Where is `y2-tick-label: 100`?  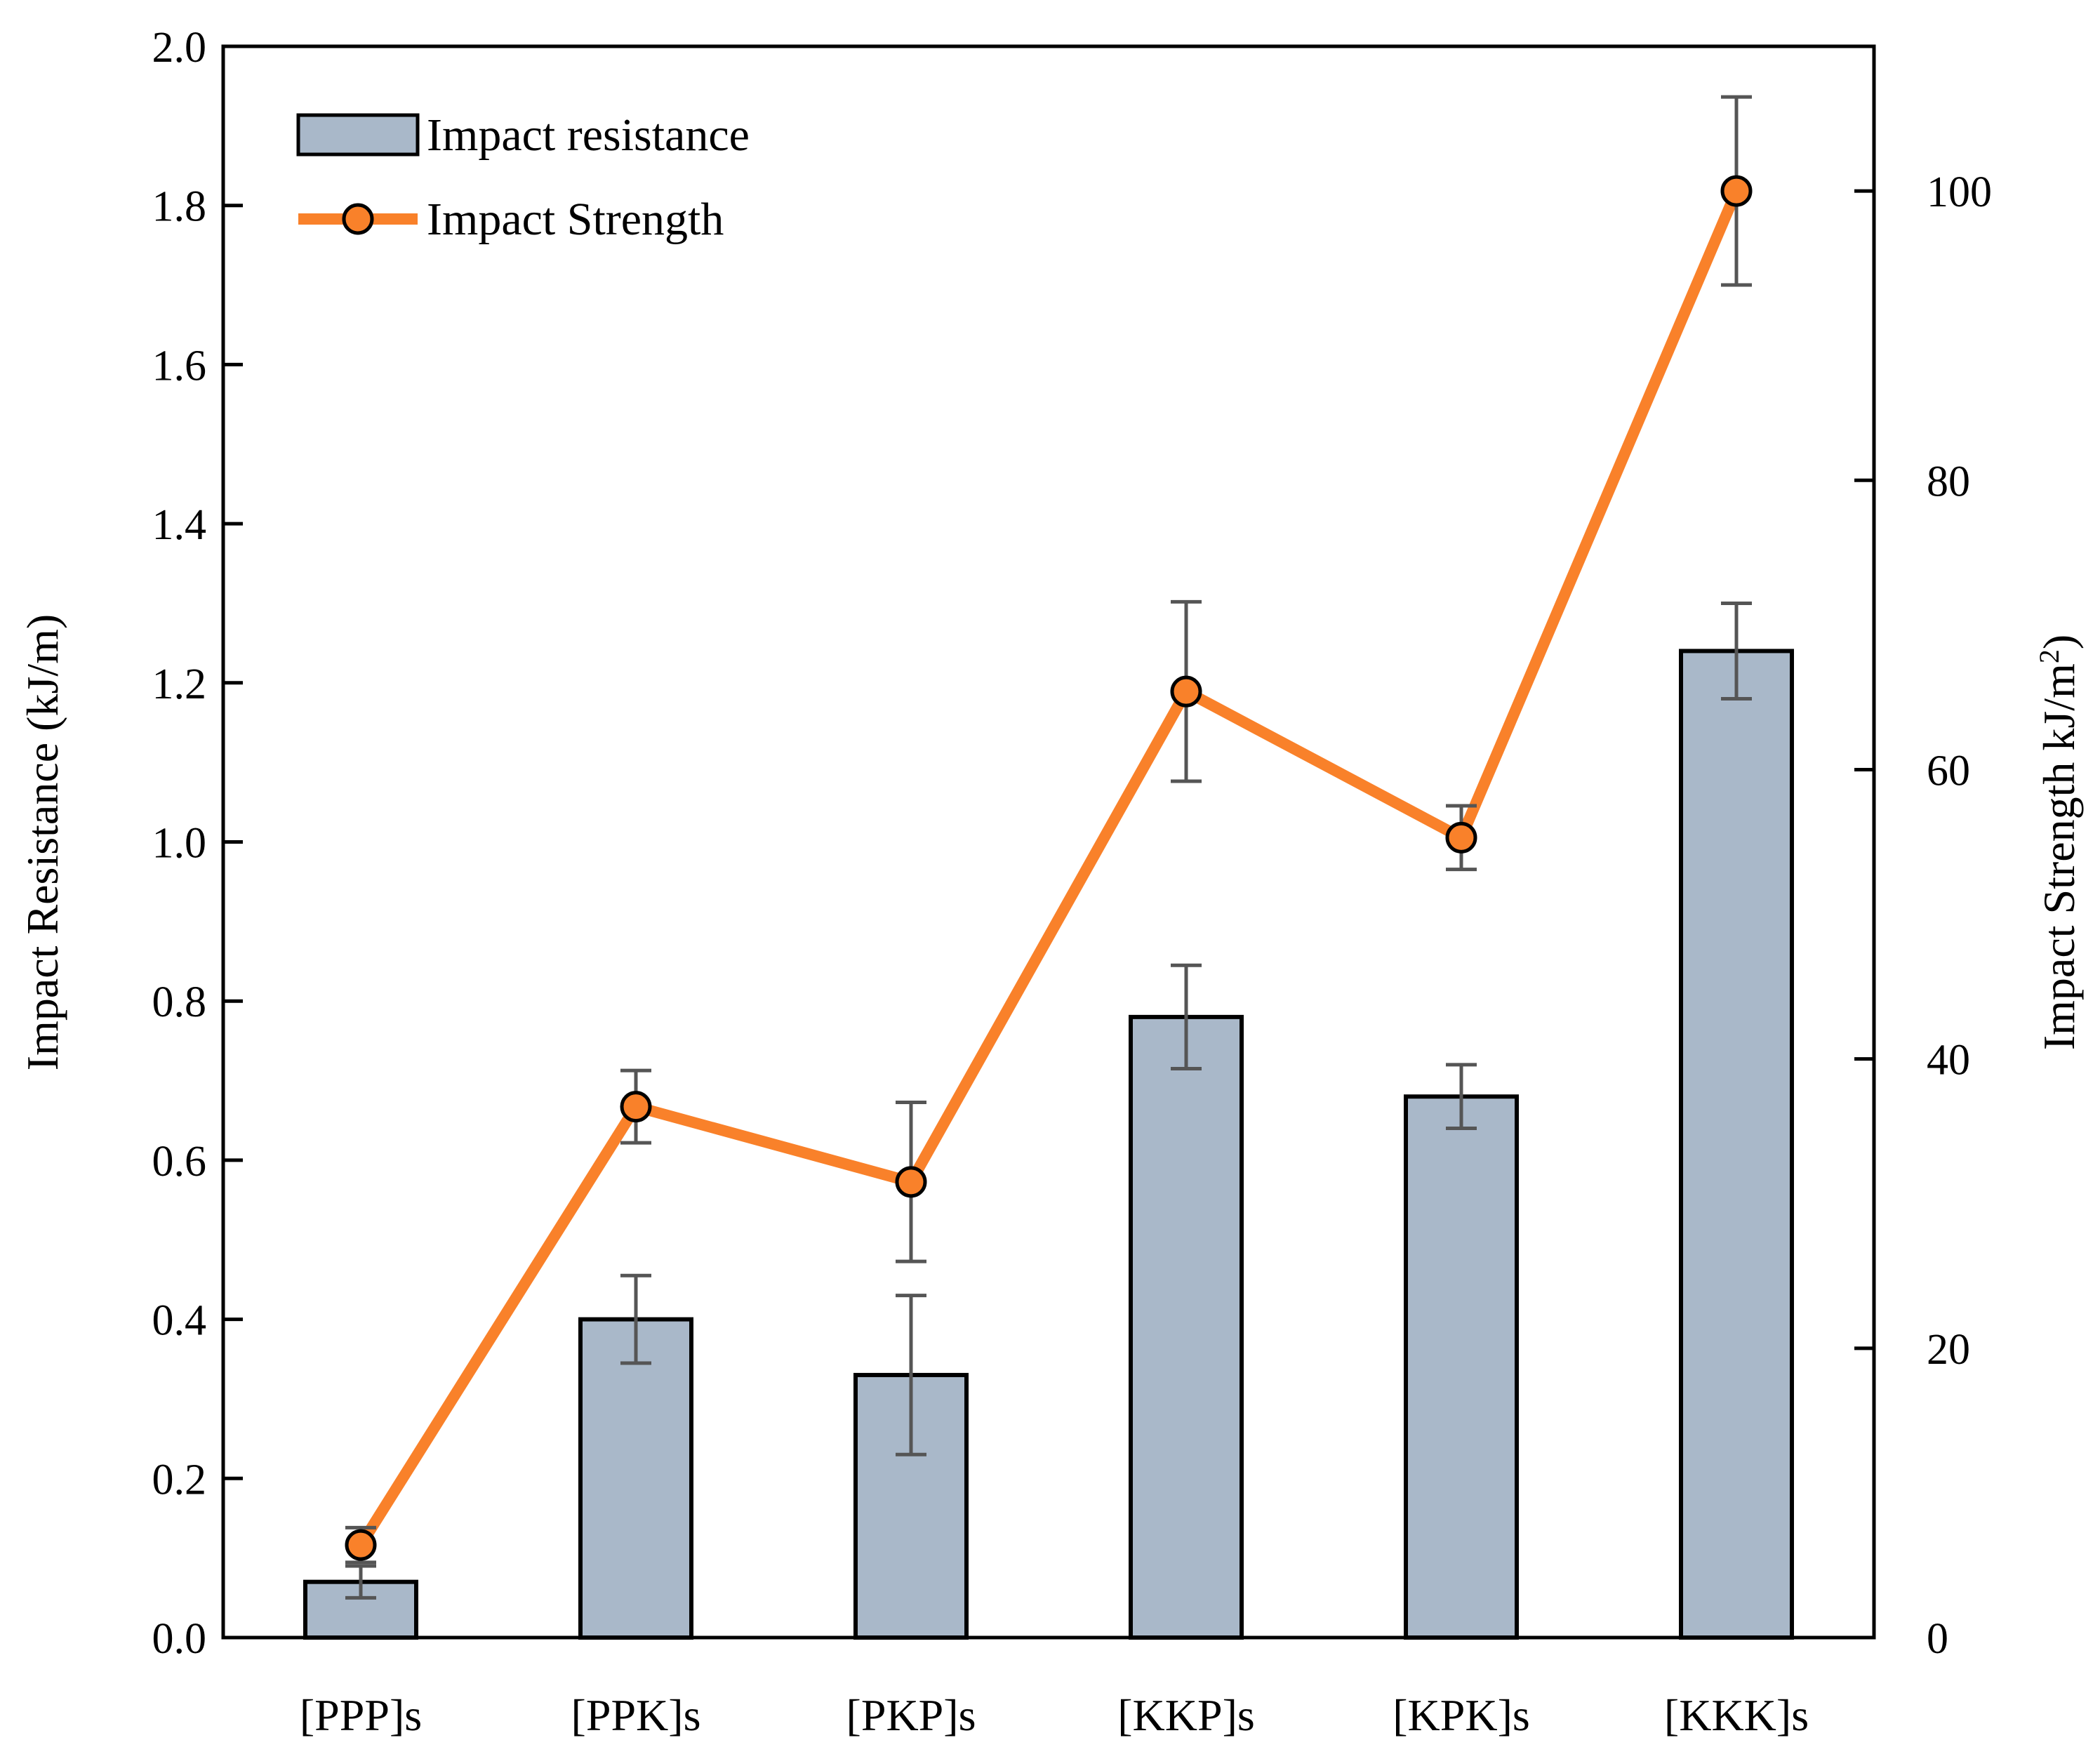
y2-tick-label: 100 is located at coordinates (1959, 192).